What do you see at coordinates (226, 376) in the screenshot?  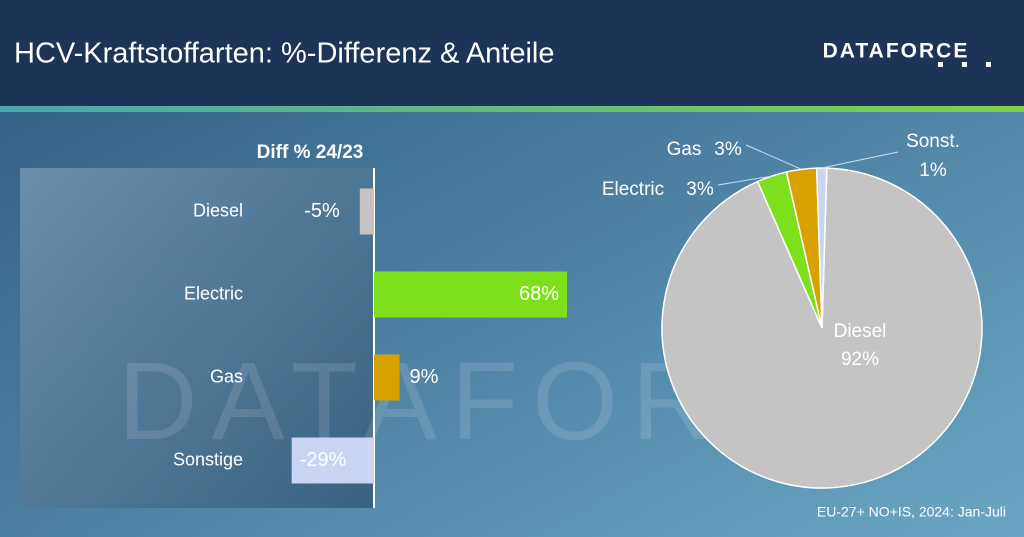 I see `category-label: Gas` at bounding box center [226, 376].